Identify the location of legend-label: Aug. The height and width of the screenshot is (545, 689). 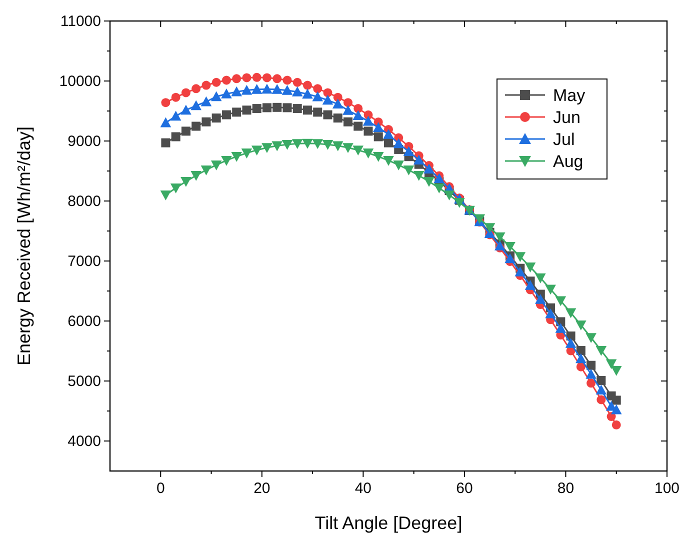
(568, 161).